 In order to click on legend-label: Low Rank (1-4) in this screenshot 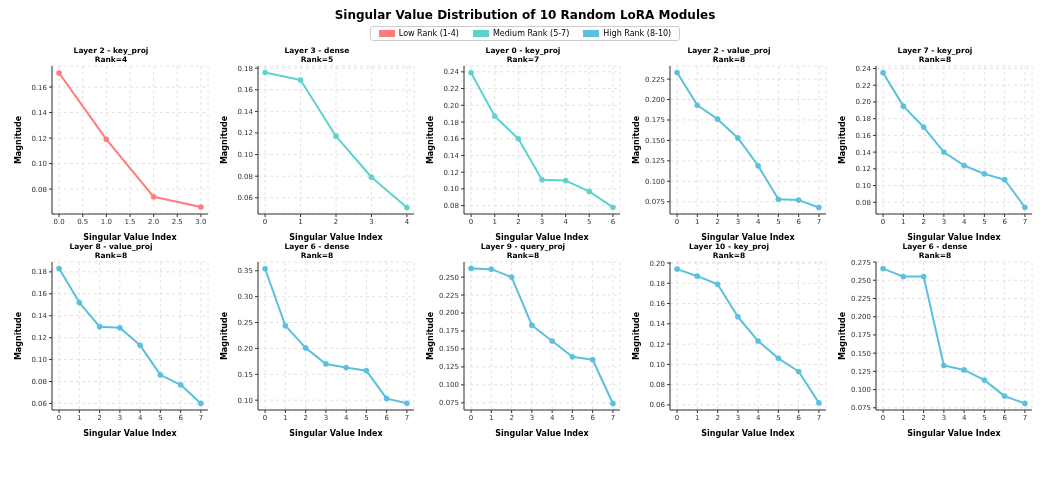, I will do `click(428, 33)`.